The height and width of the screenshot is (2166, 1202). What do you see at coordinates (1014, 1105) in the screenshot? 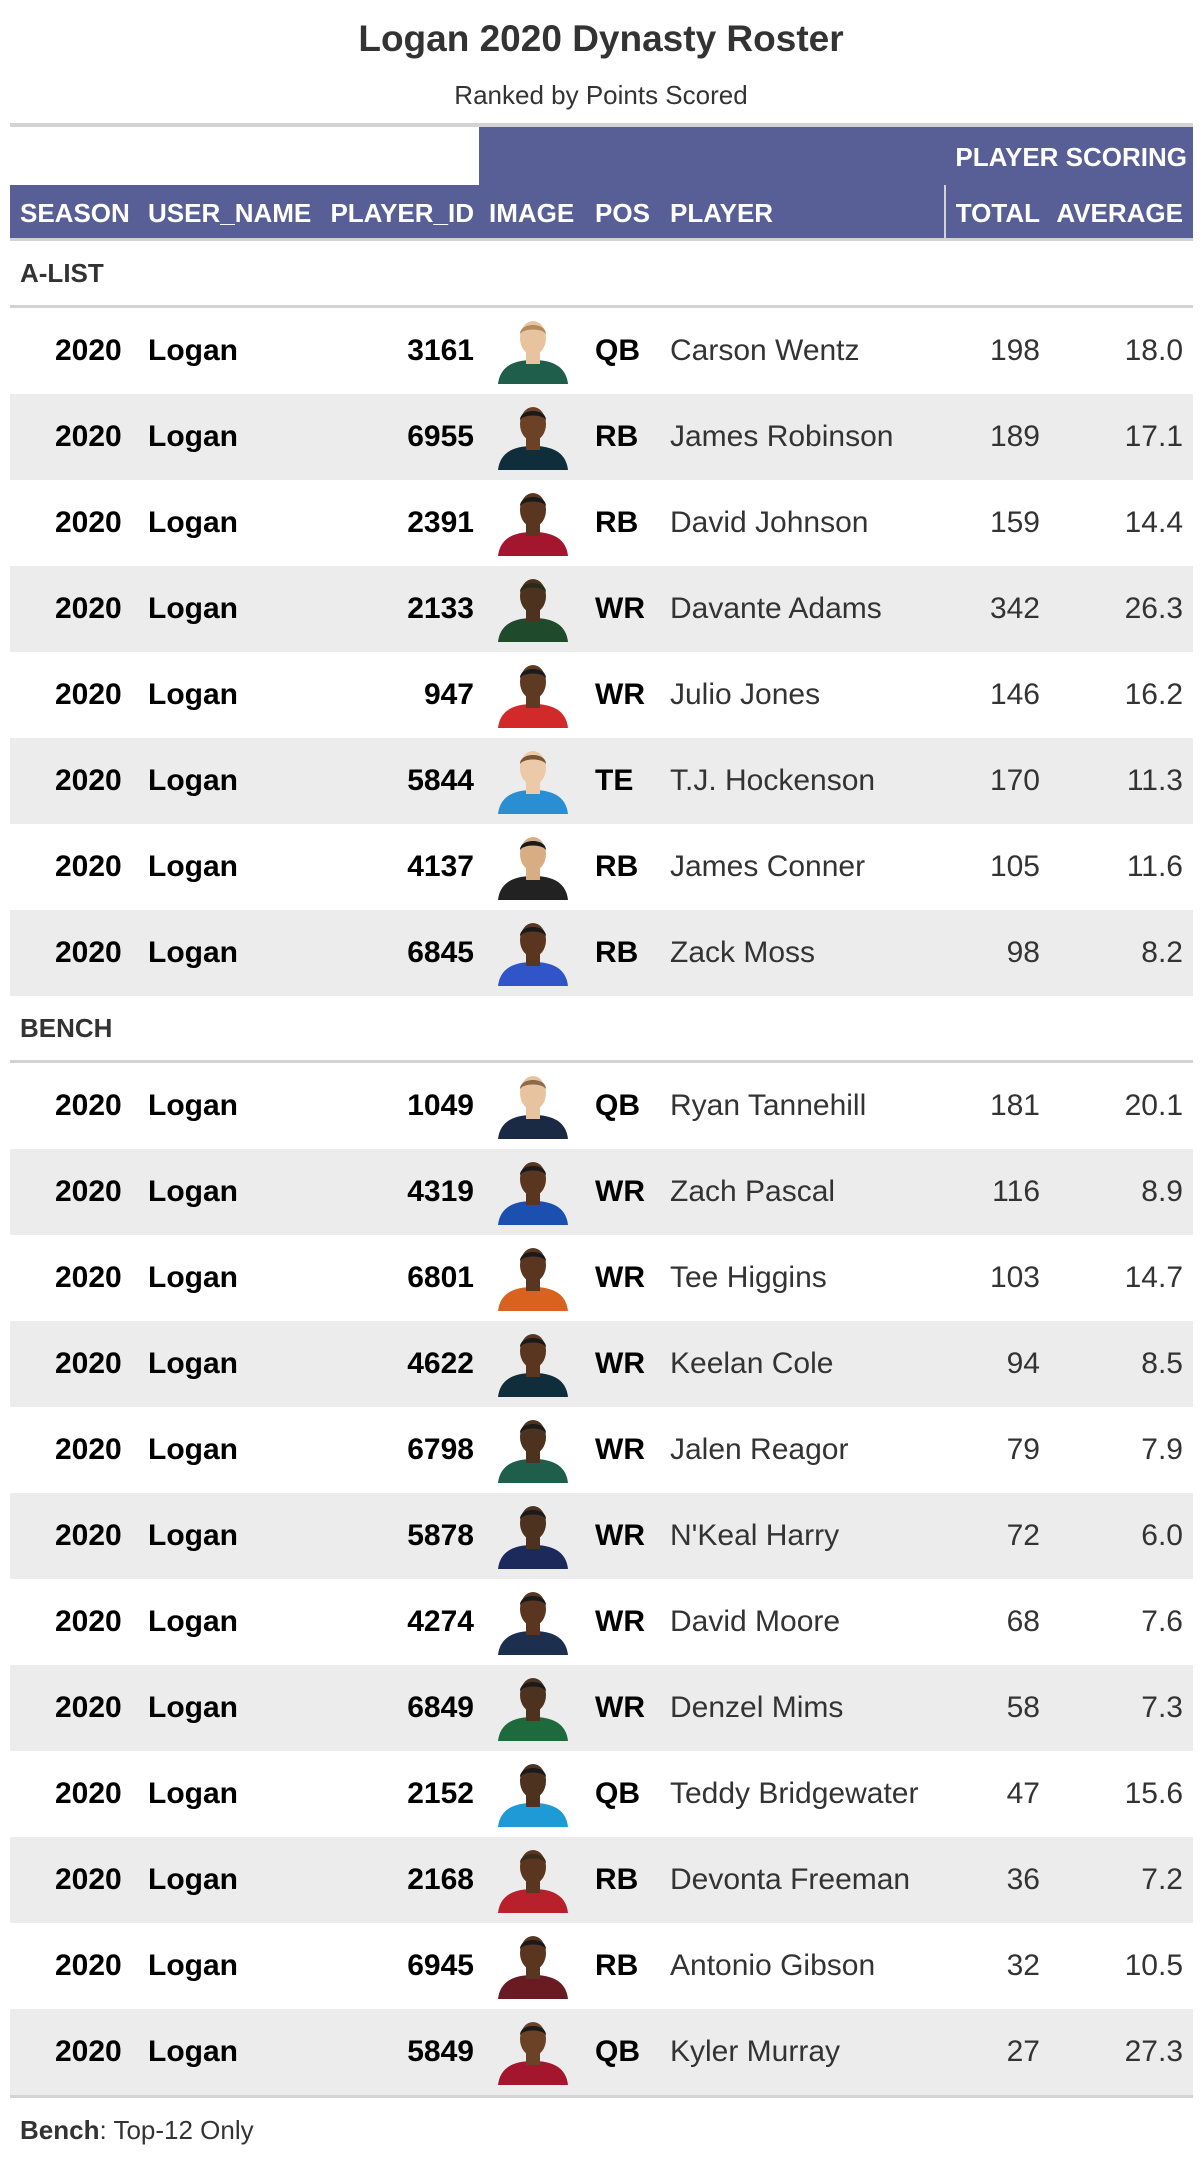
I see `cell-total: 181` at bounding box center [1014, 1105].